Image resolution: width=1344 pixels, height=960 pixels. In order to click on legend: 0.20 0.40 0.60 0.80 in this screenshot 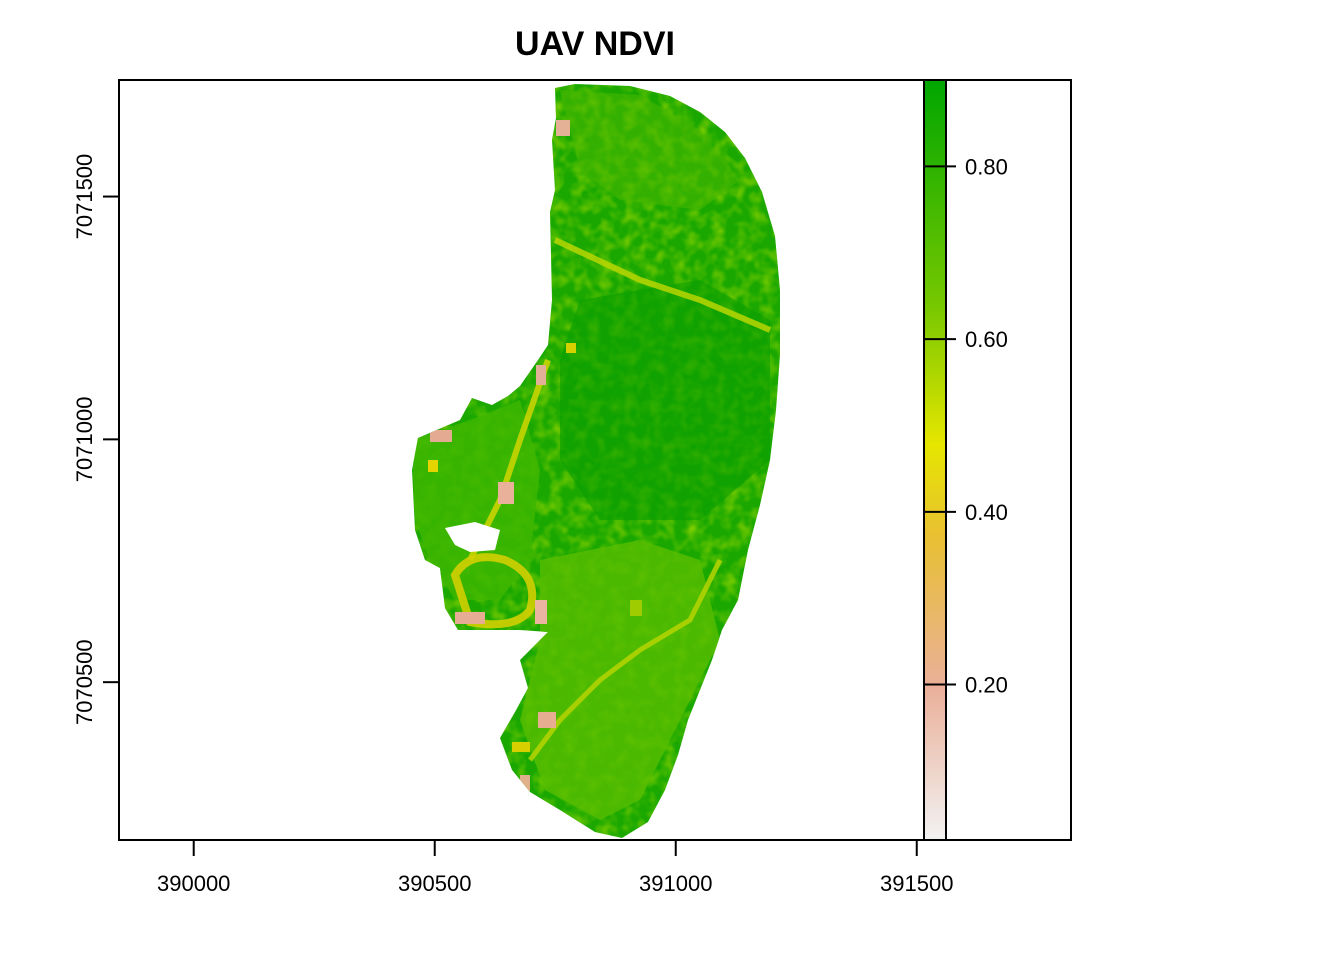, I will do `click(965, 460)`.